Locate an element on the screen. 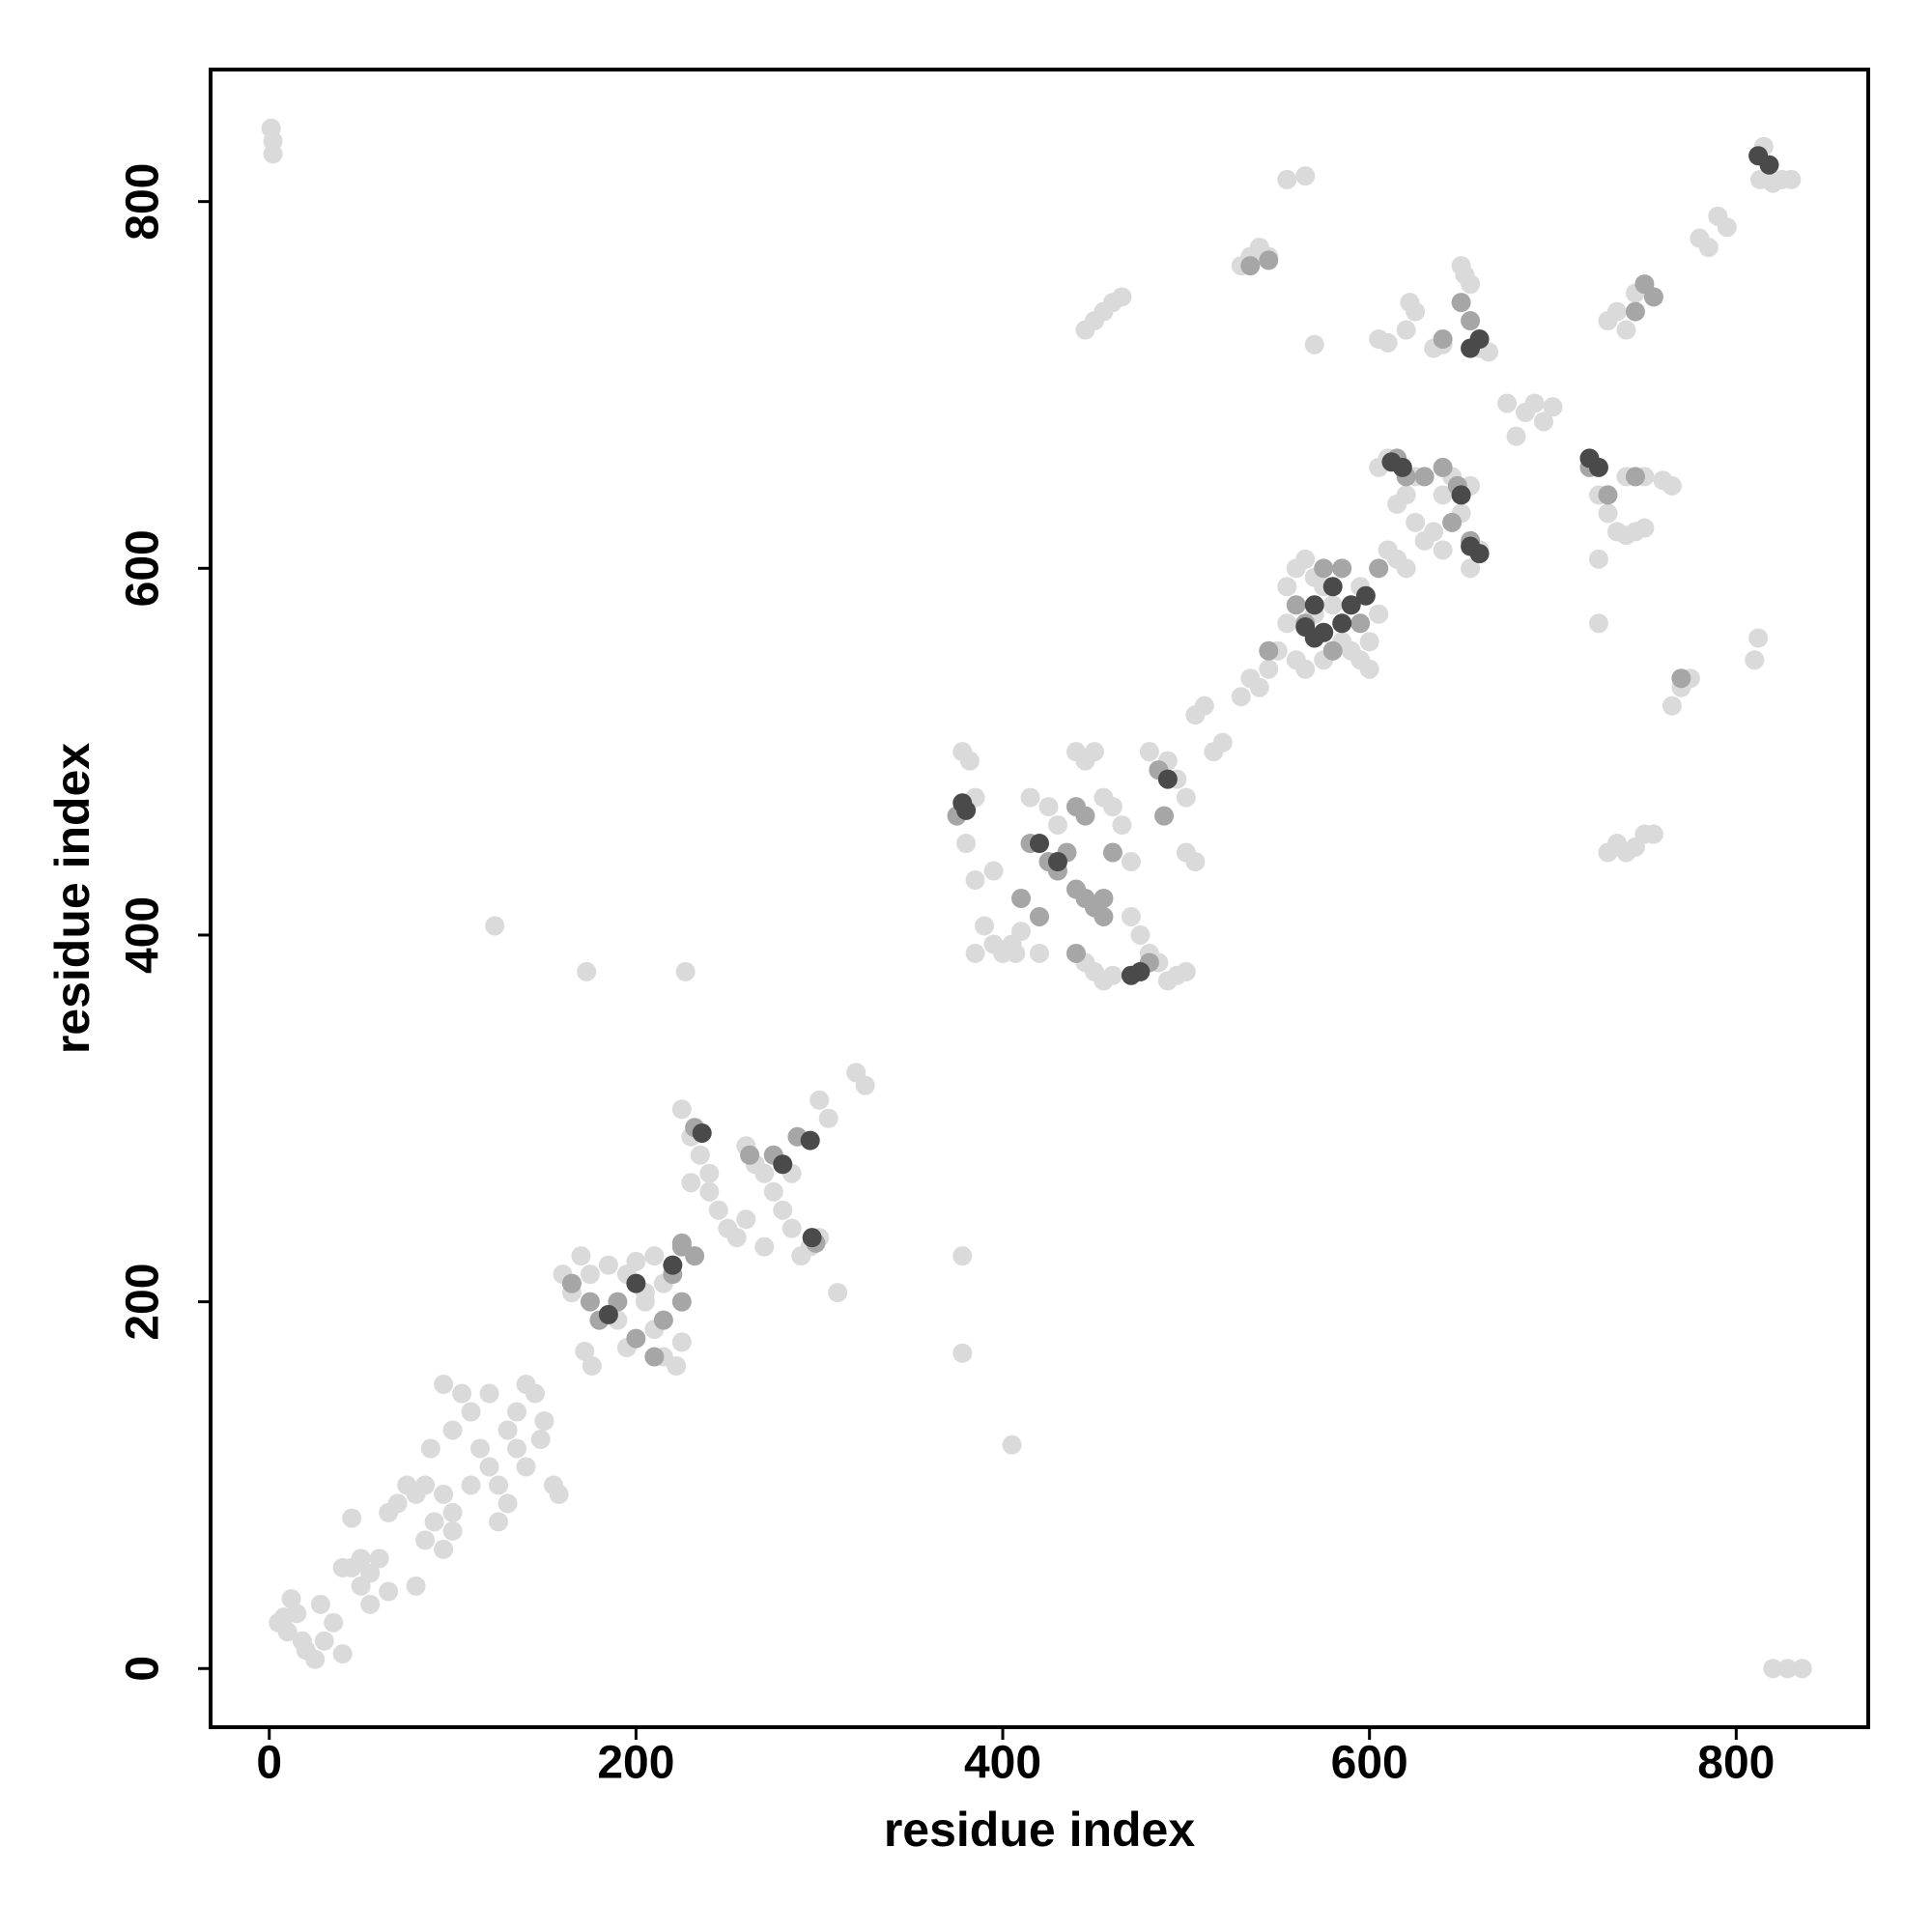 The width and height of the screenshot is (1932, 1932). y-tick-label: 400 is located at coordinates (143, 935).